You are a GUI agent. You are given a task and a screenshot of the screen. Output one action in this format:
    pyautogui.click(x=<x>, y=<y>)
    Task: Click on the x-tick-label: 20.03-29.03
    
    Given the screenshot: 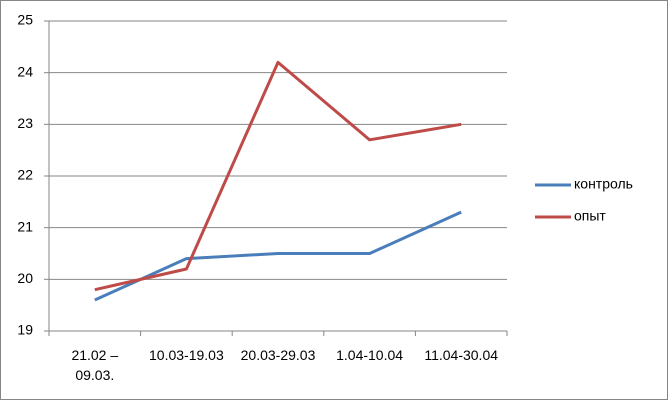 What is the action you would take?
    pyautogui.click(x=278, y=355)
    